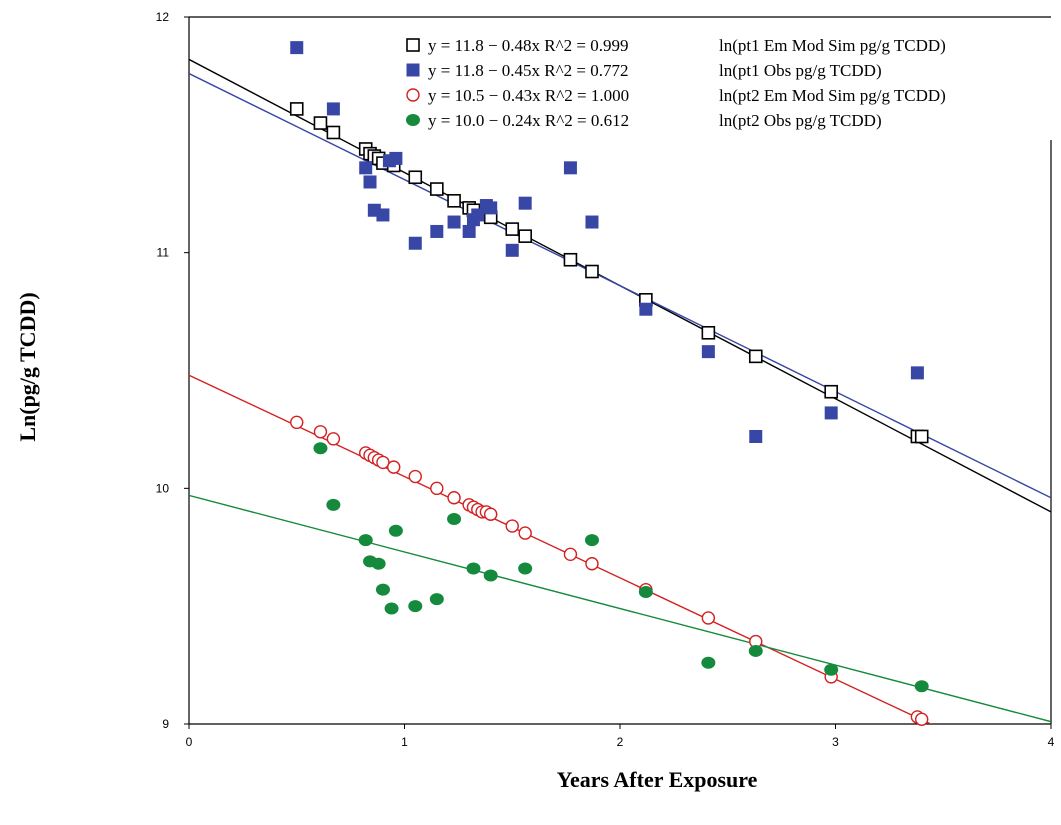 The width and height of the screenshot is (1061, 825). Describe the element at coordinates (404, 742) in the screenshot. I see `x-tick-label: 1` at that location.